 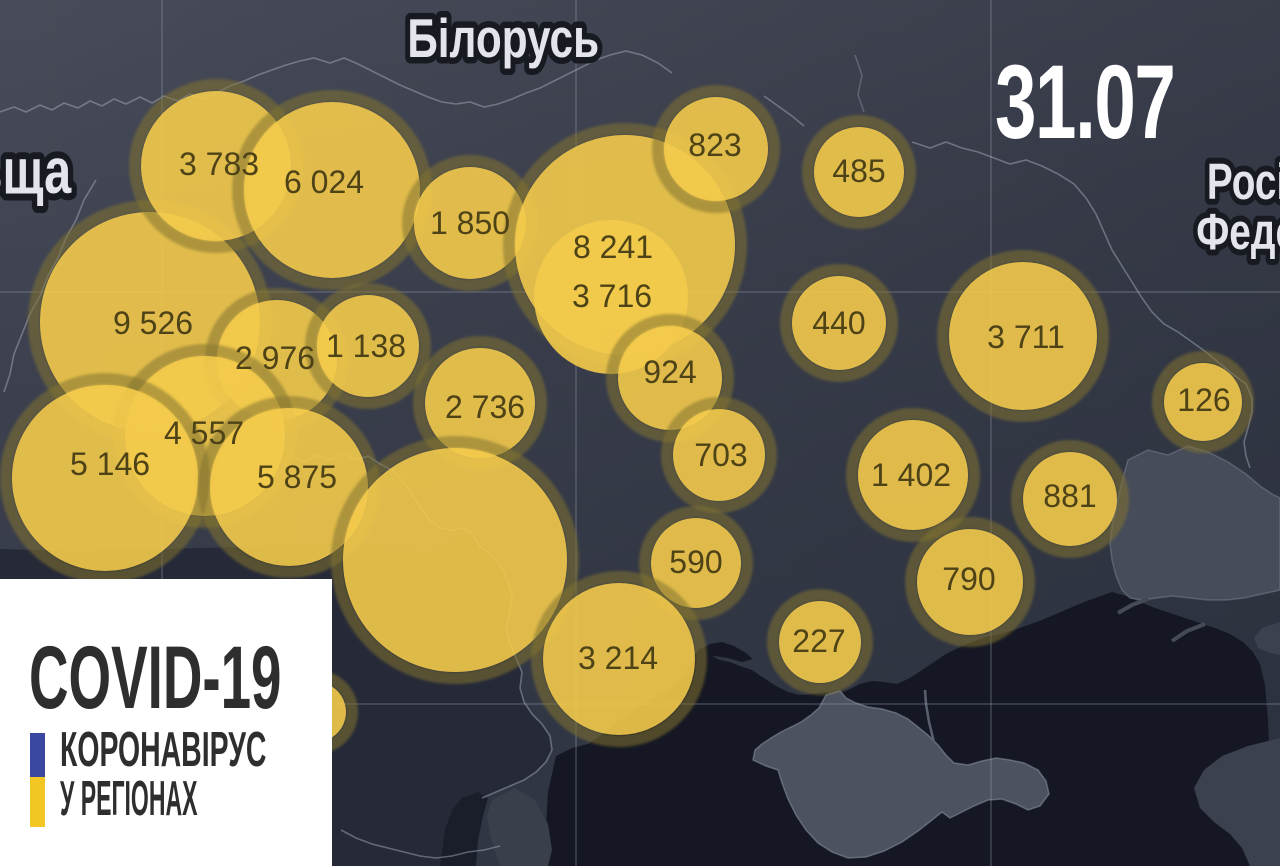 I want to click on svg-text: 3 711, so click(x=1026, y=337).